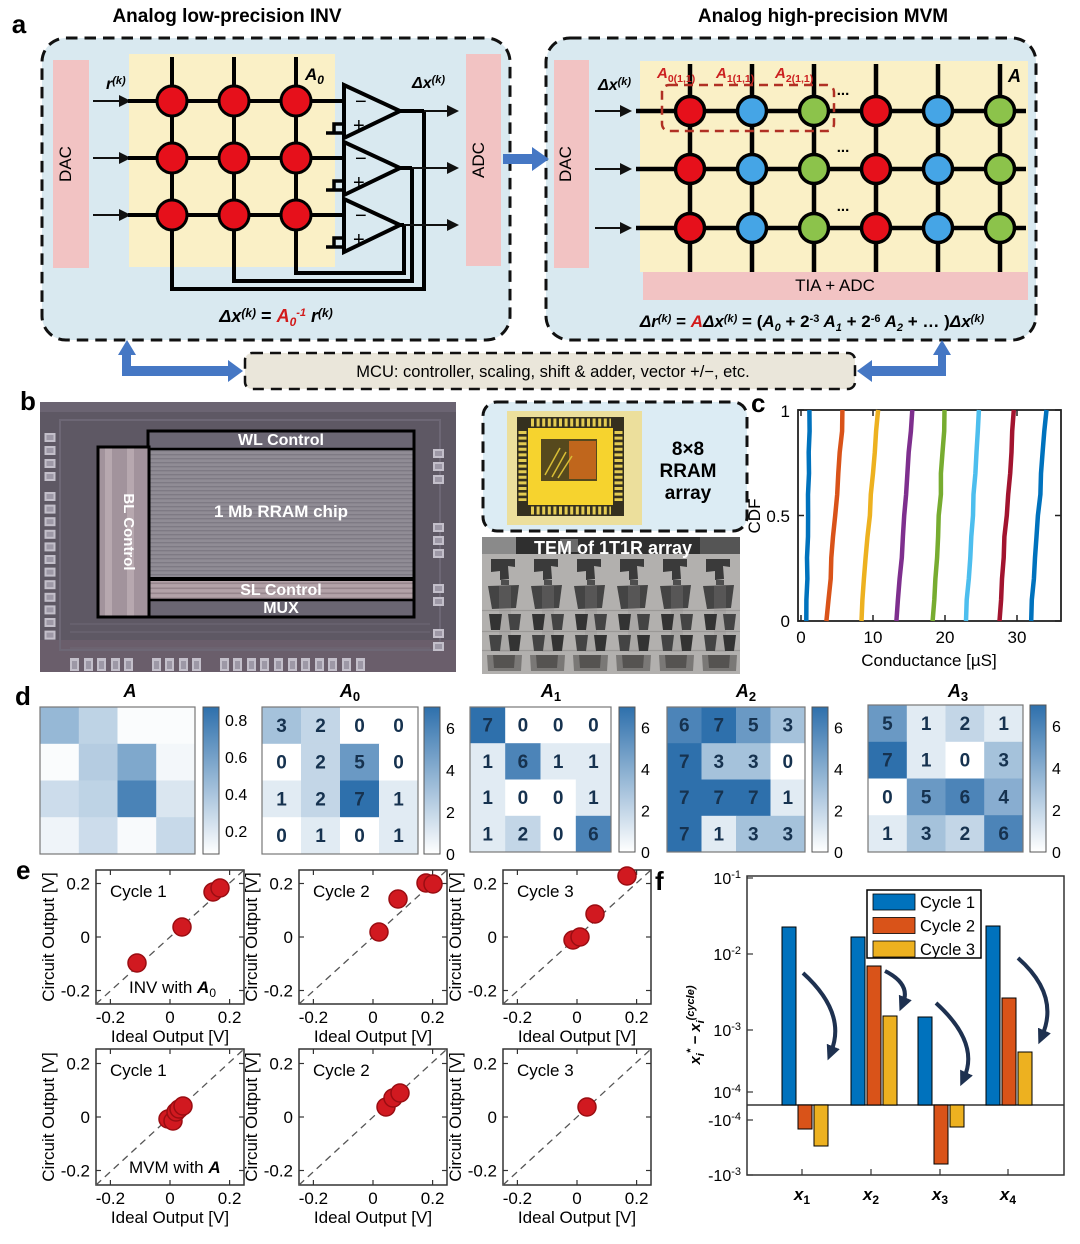 This screenshot has width=1080, height=1244. I want to click on svg-text: ADC, so click(478, 160).